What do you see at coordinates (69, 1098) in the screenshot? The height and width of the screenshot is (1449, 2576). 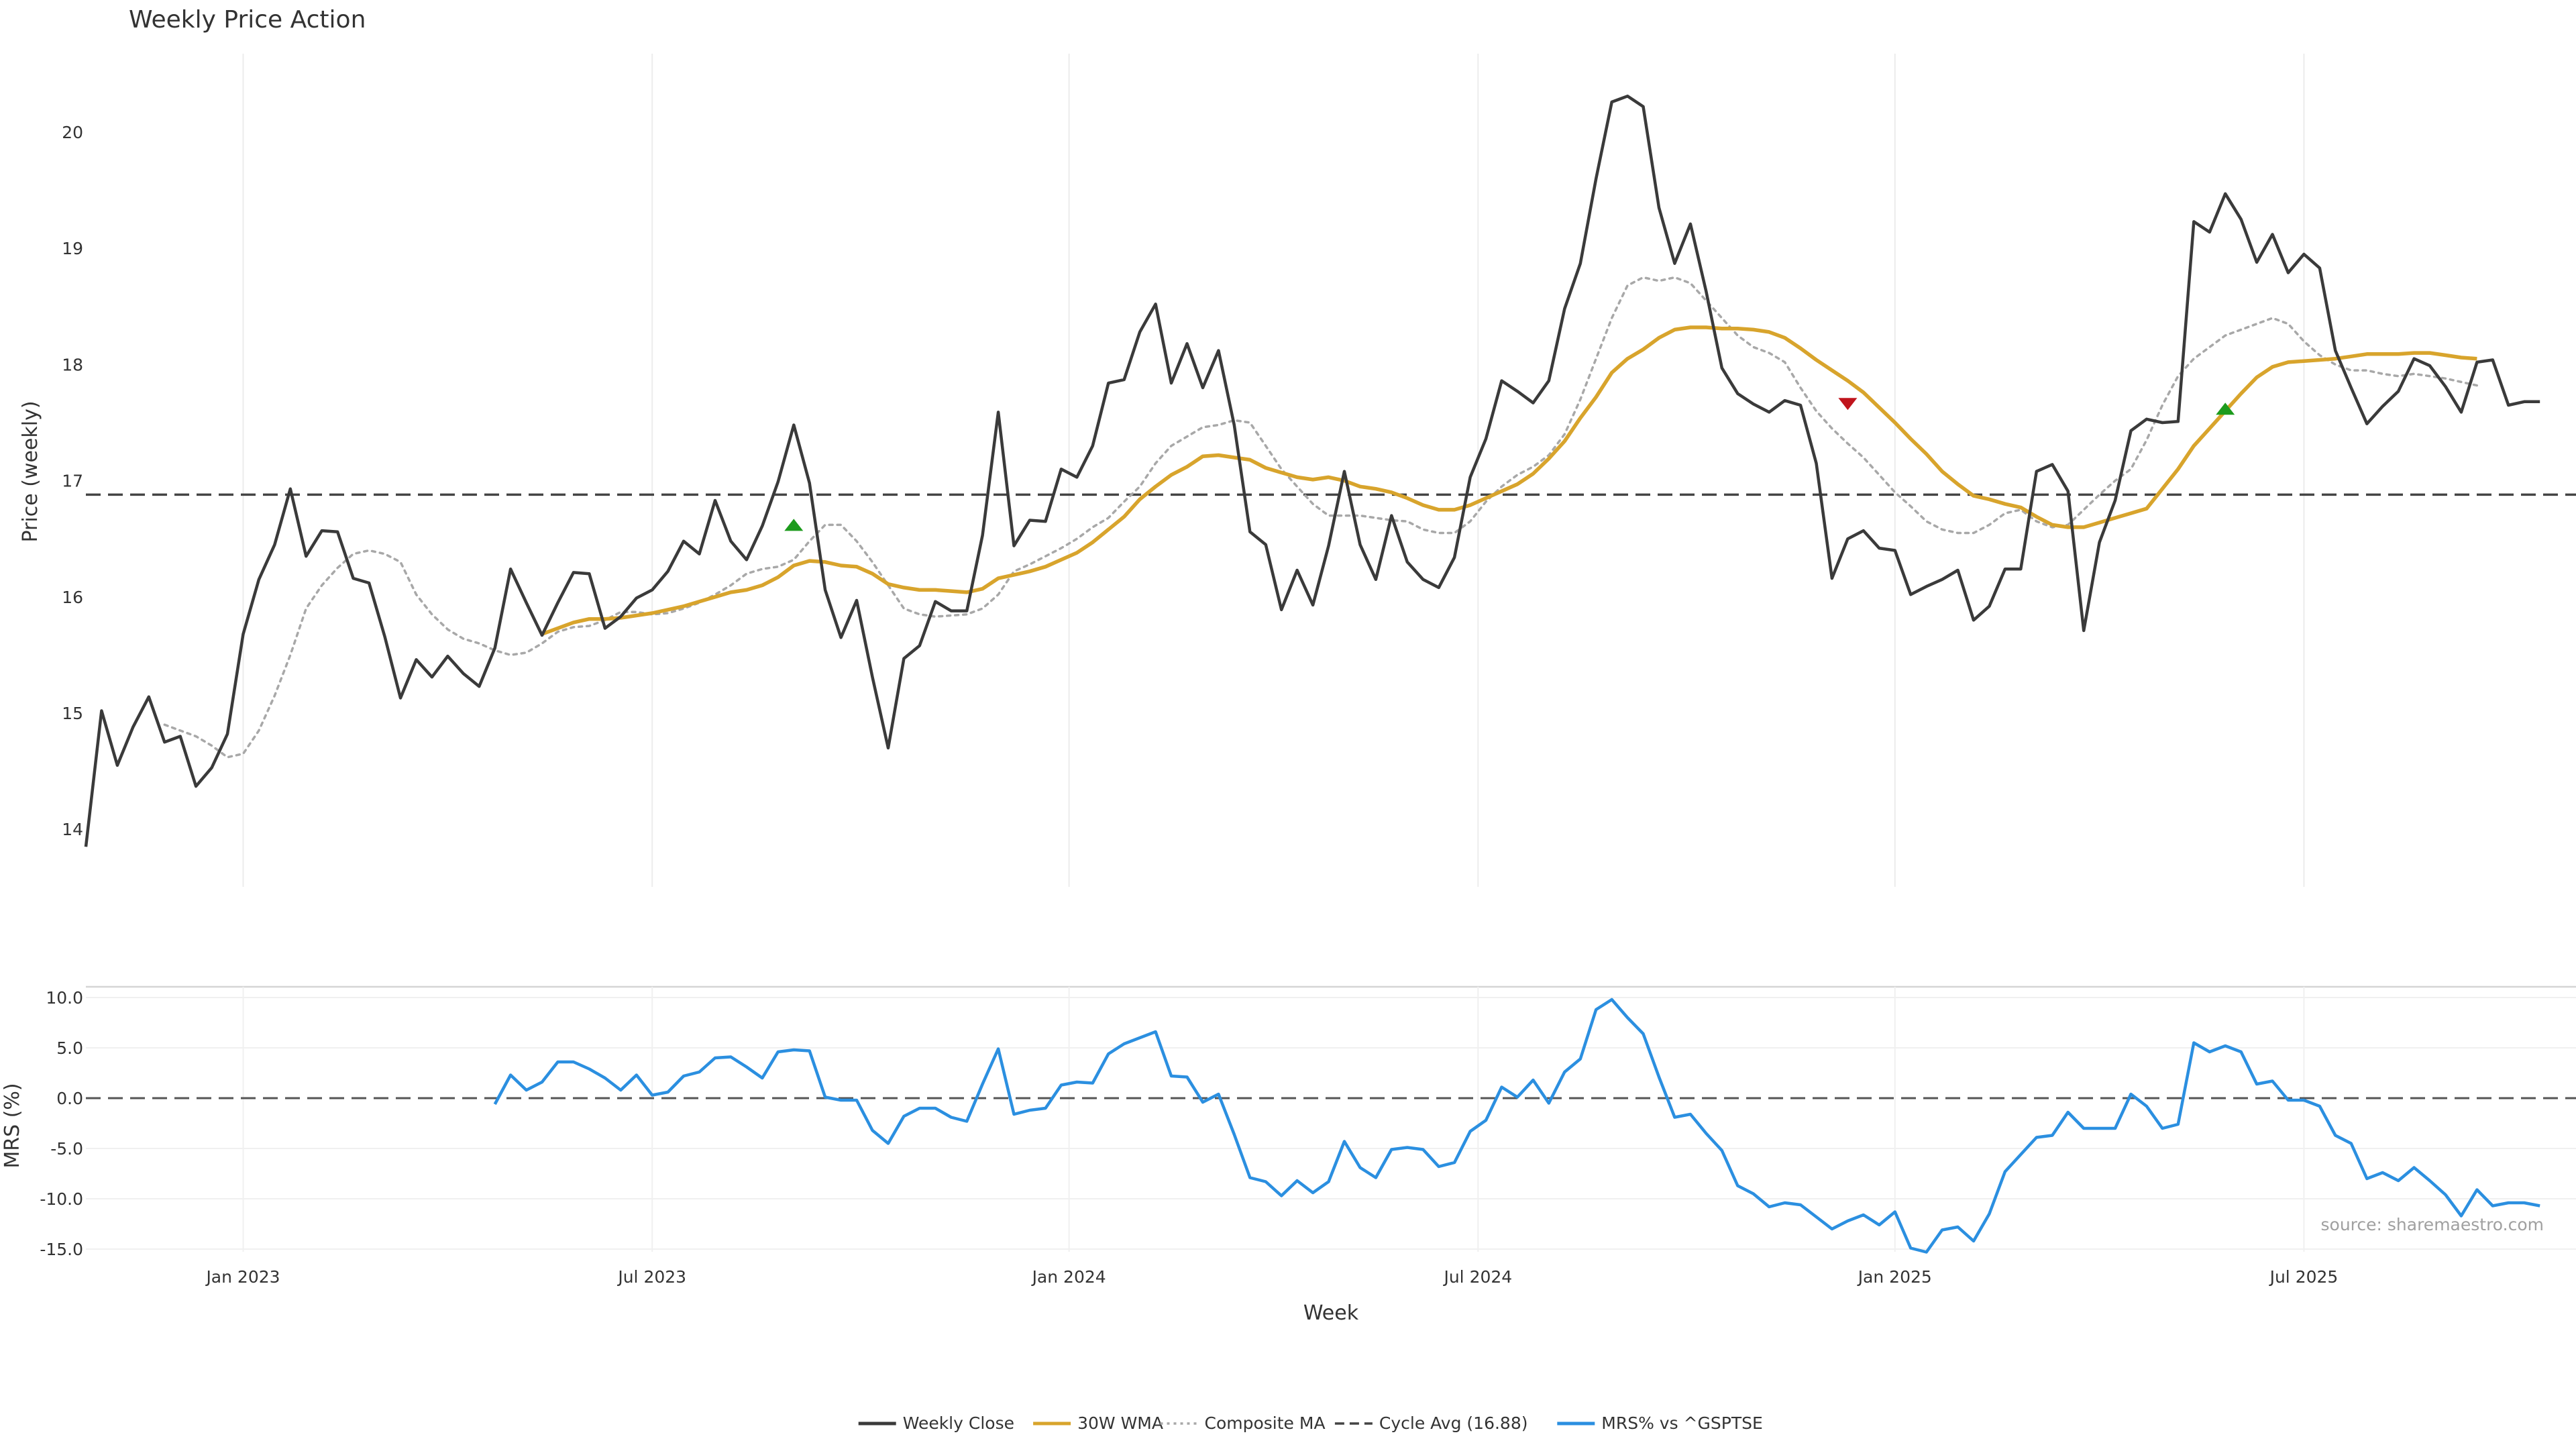 I see `mrs-y-tick-label: 0.0` at bounding box center [69, 1098].